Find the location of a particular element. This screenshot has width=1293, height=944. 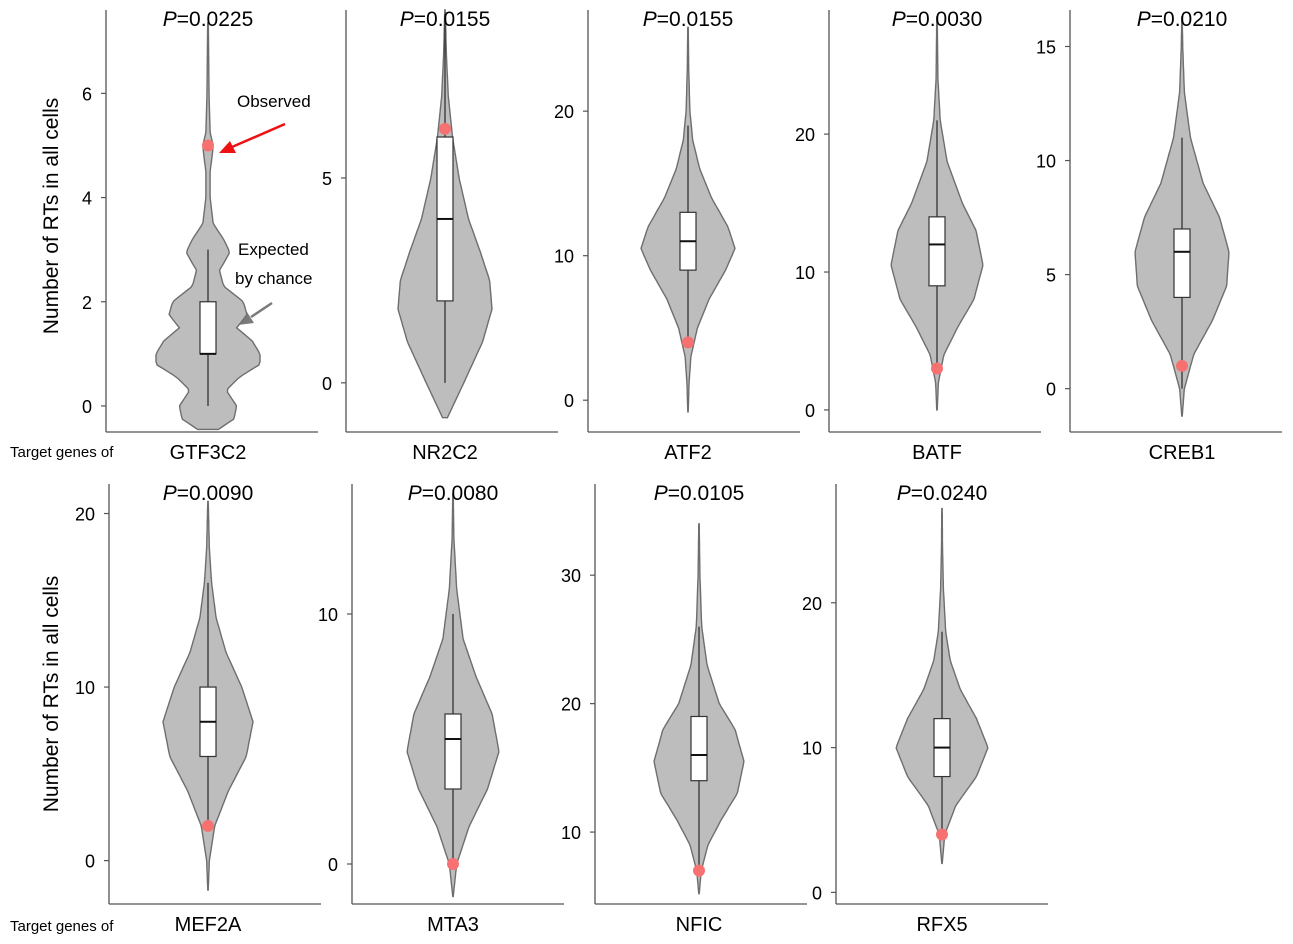

y-tick-label: 6 is located at coordinates (87, 94).